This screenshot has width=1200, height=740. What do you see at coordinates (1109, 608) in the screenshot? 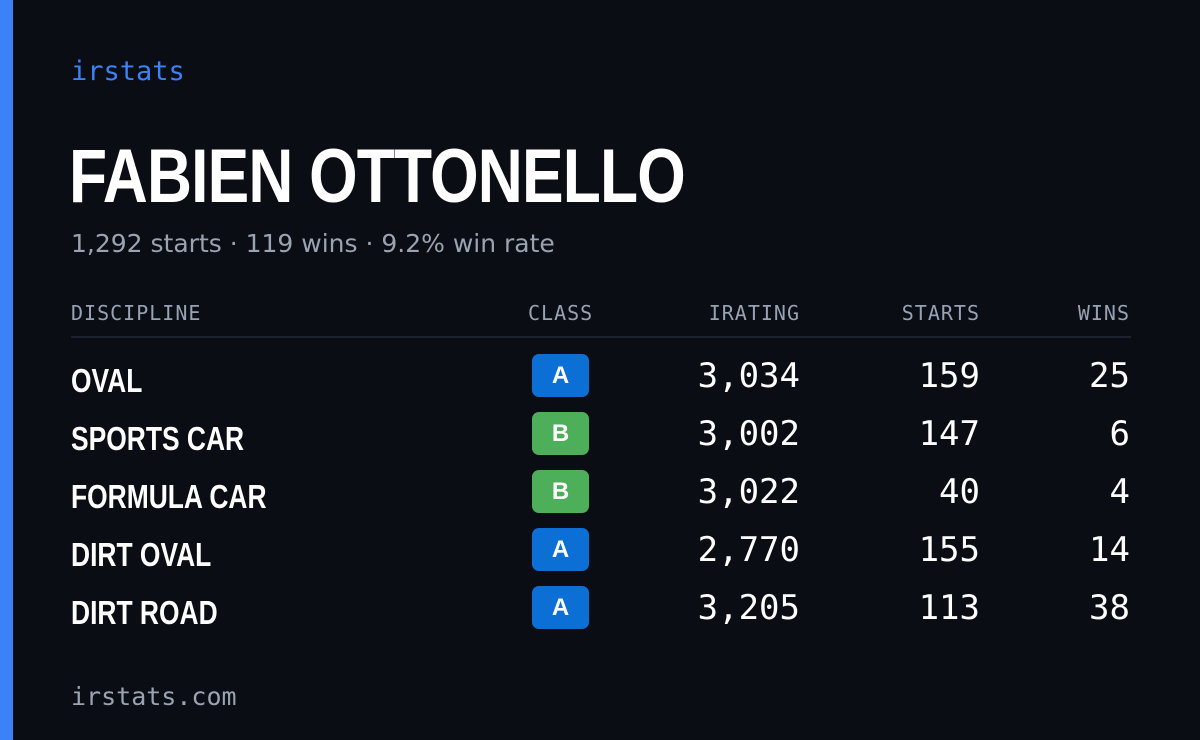
I see `wins-cell: 38` at bounding box center [1109, 608].